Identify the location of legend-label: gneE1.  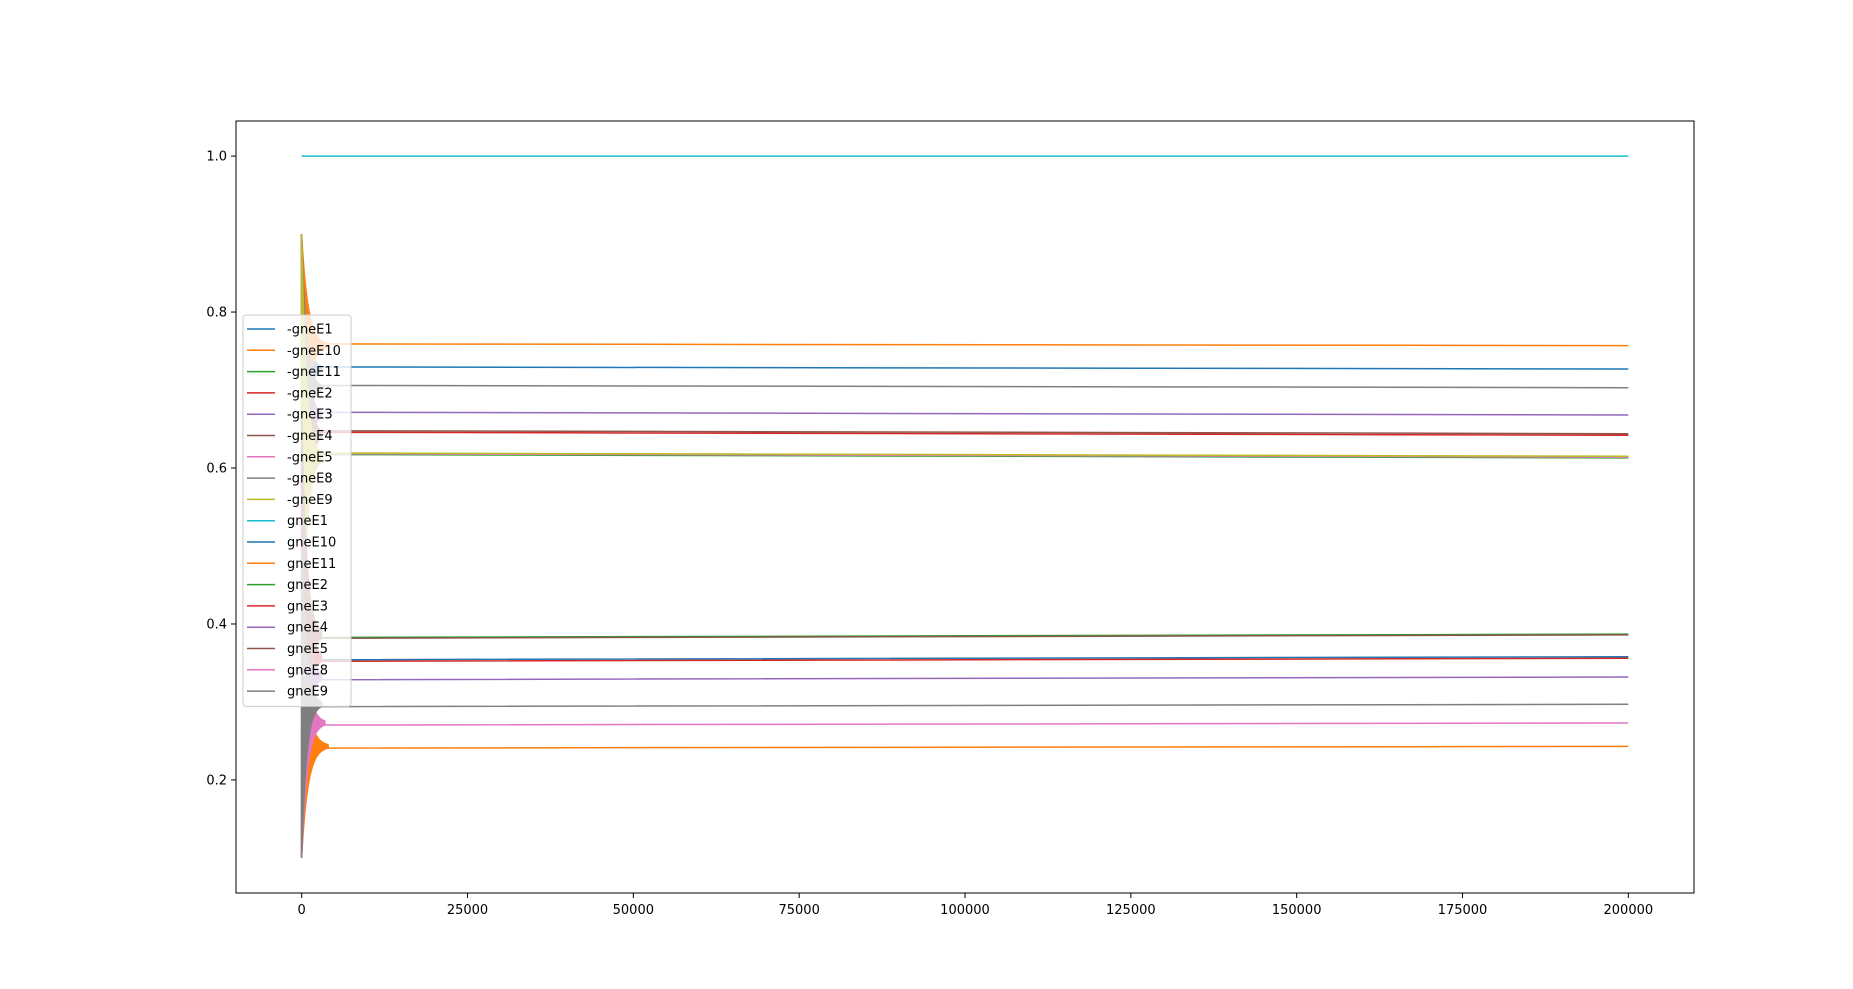
(307, 521).